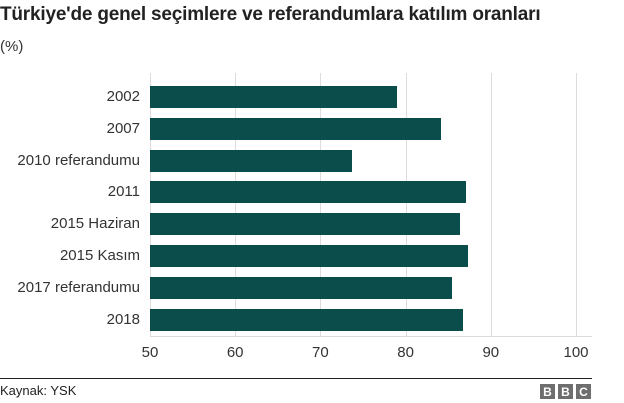 The width and height of the screenshot is (624, 403). What do you see at coordinates (583, 391) in the screenshot?
I see `bbc-logo-letter: C` at bounding box center [583, 391].